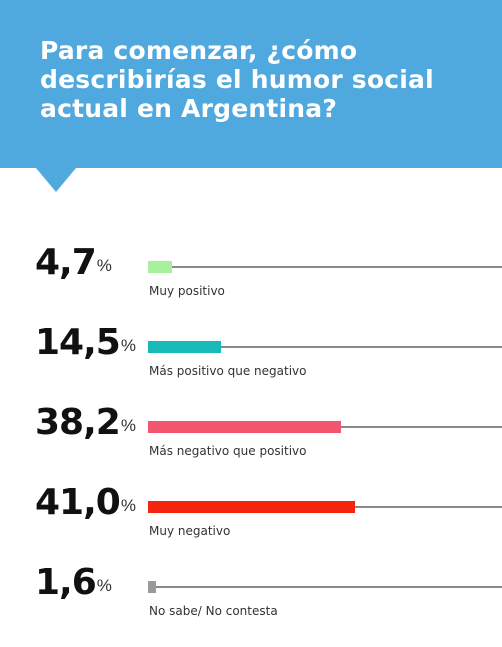 The width and height of the screenshot is (502, 647). I want to click on value-label: 4,7, so click(66, 262).